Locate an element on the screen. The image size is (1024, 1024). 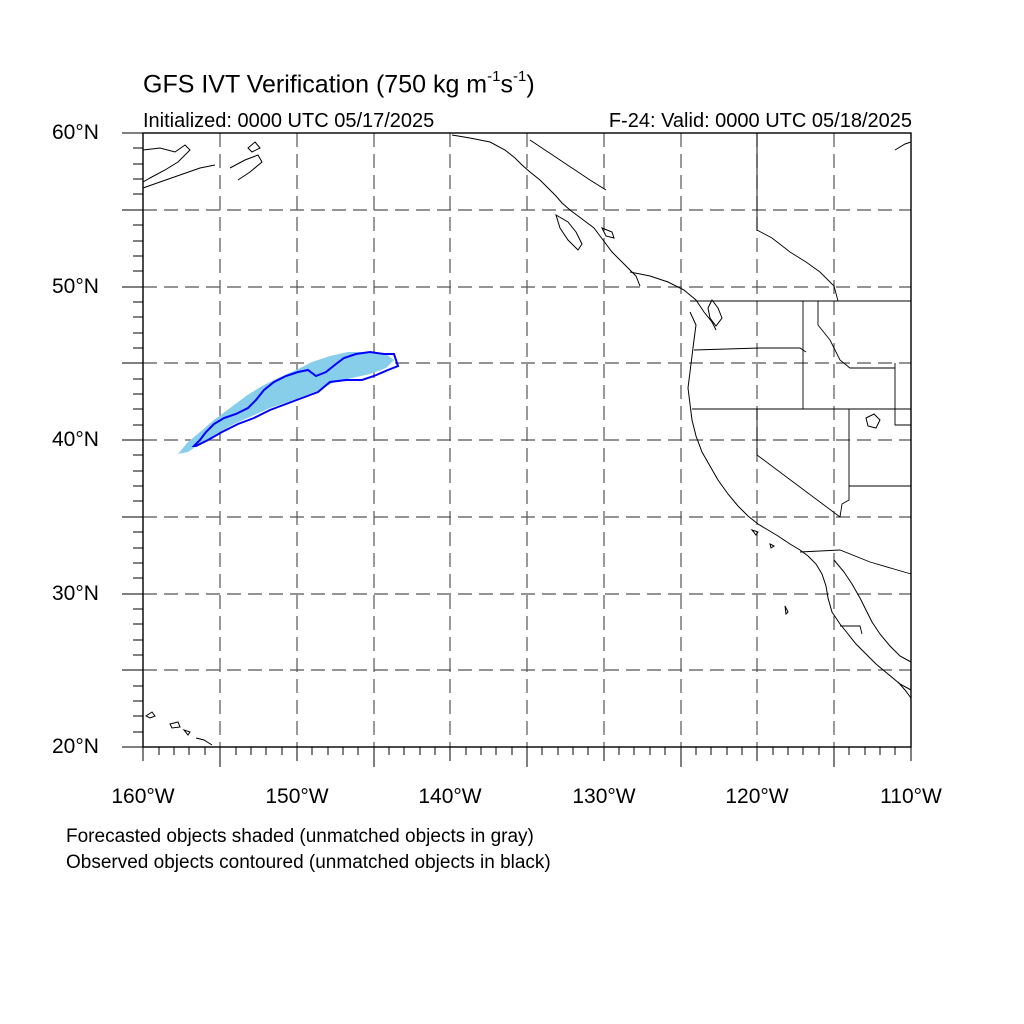
lat-label-40n: 40°N is located at coordinates (75, 439).